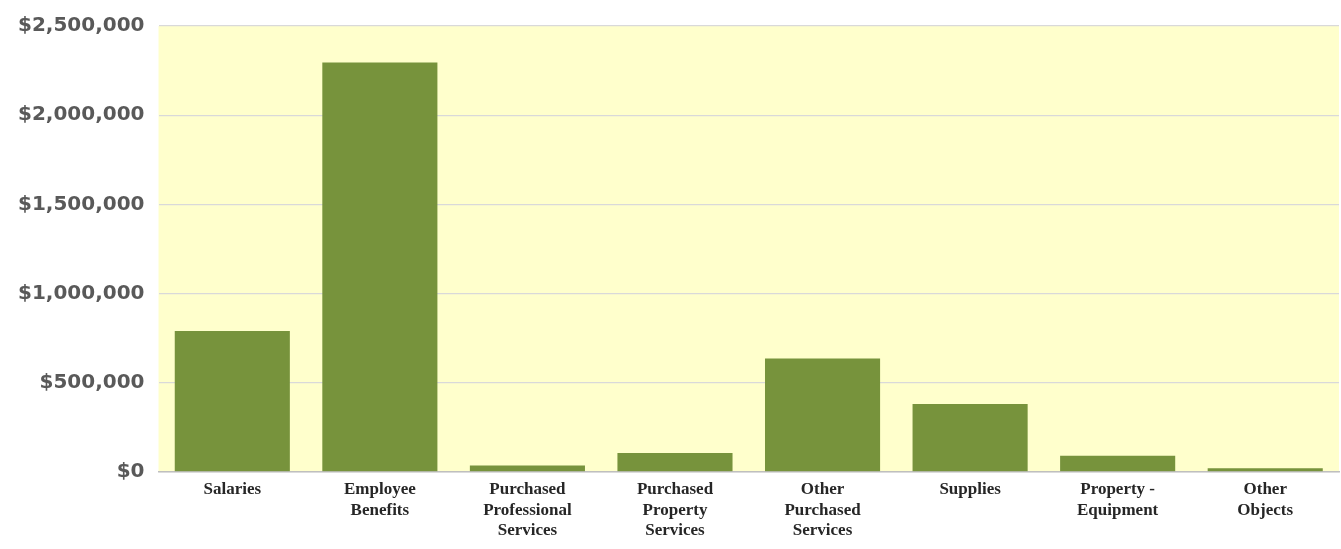  What do you see at coordinates (970, 489) in the screenshot?
I see `x-tick-label: Supplies` at bounding box center [970, 489].